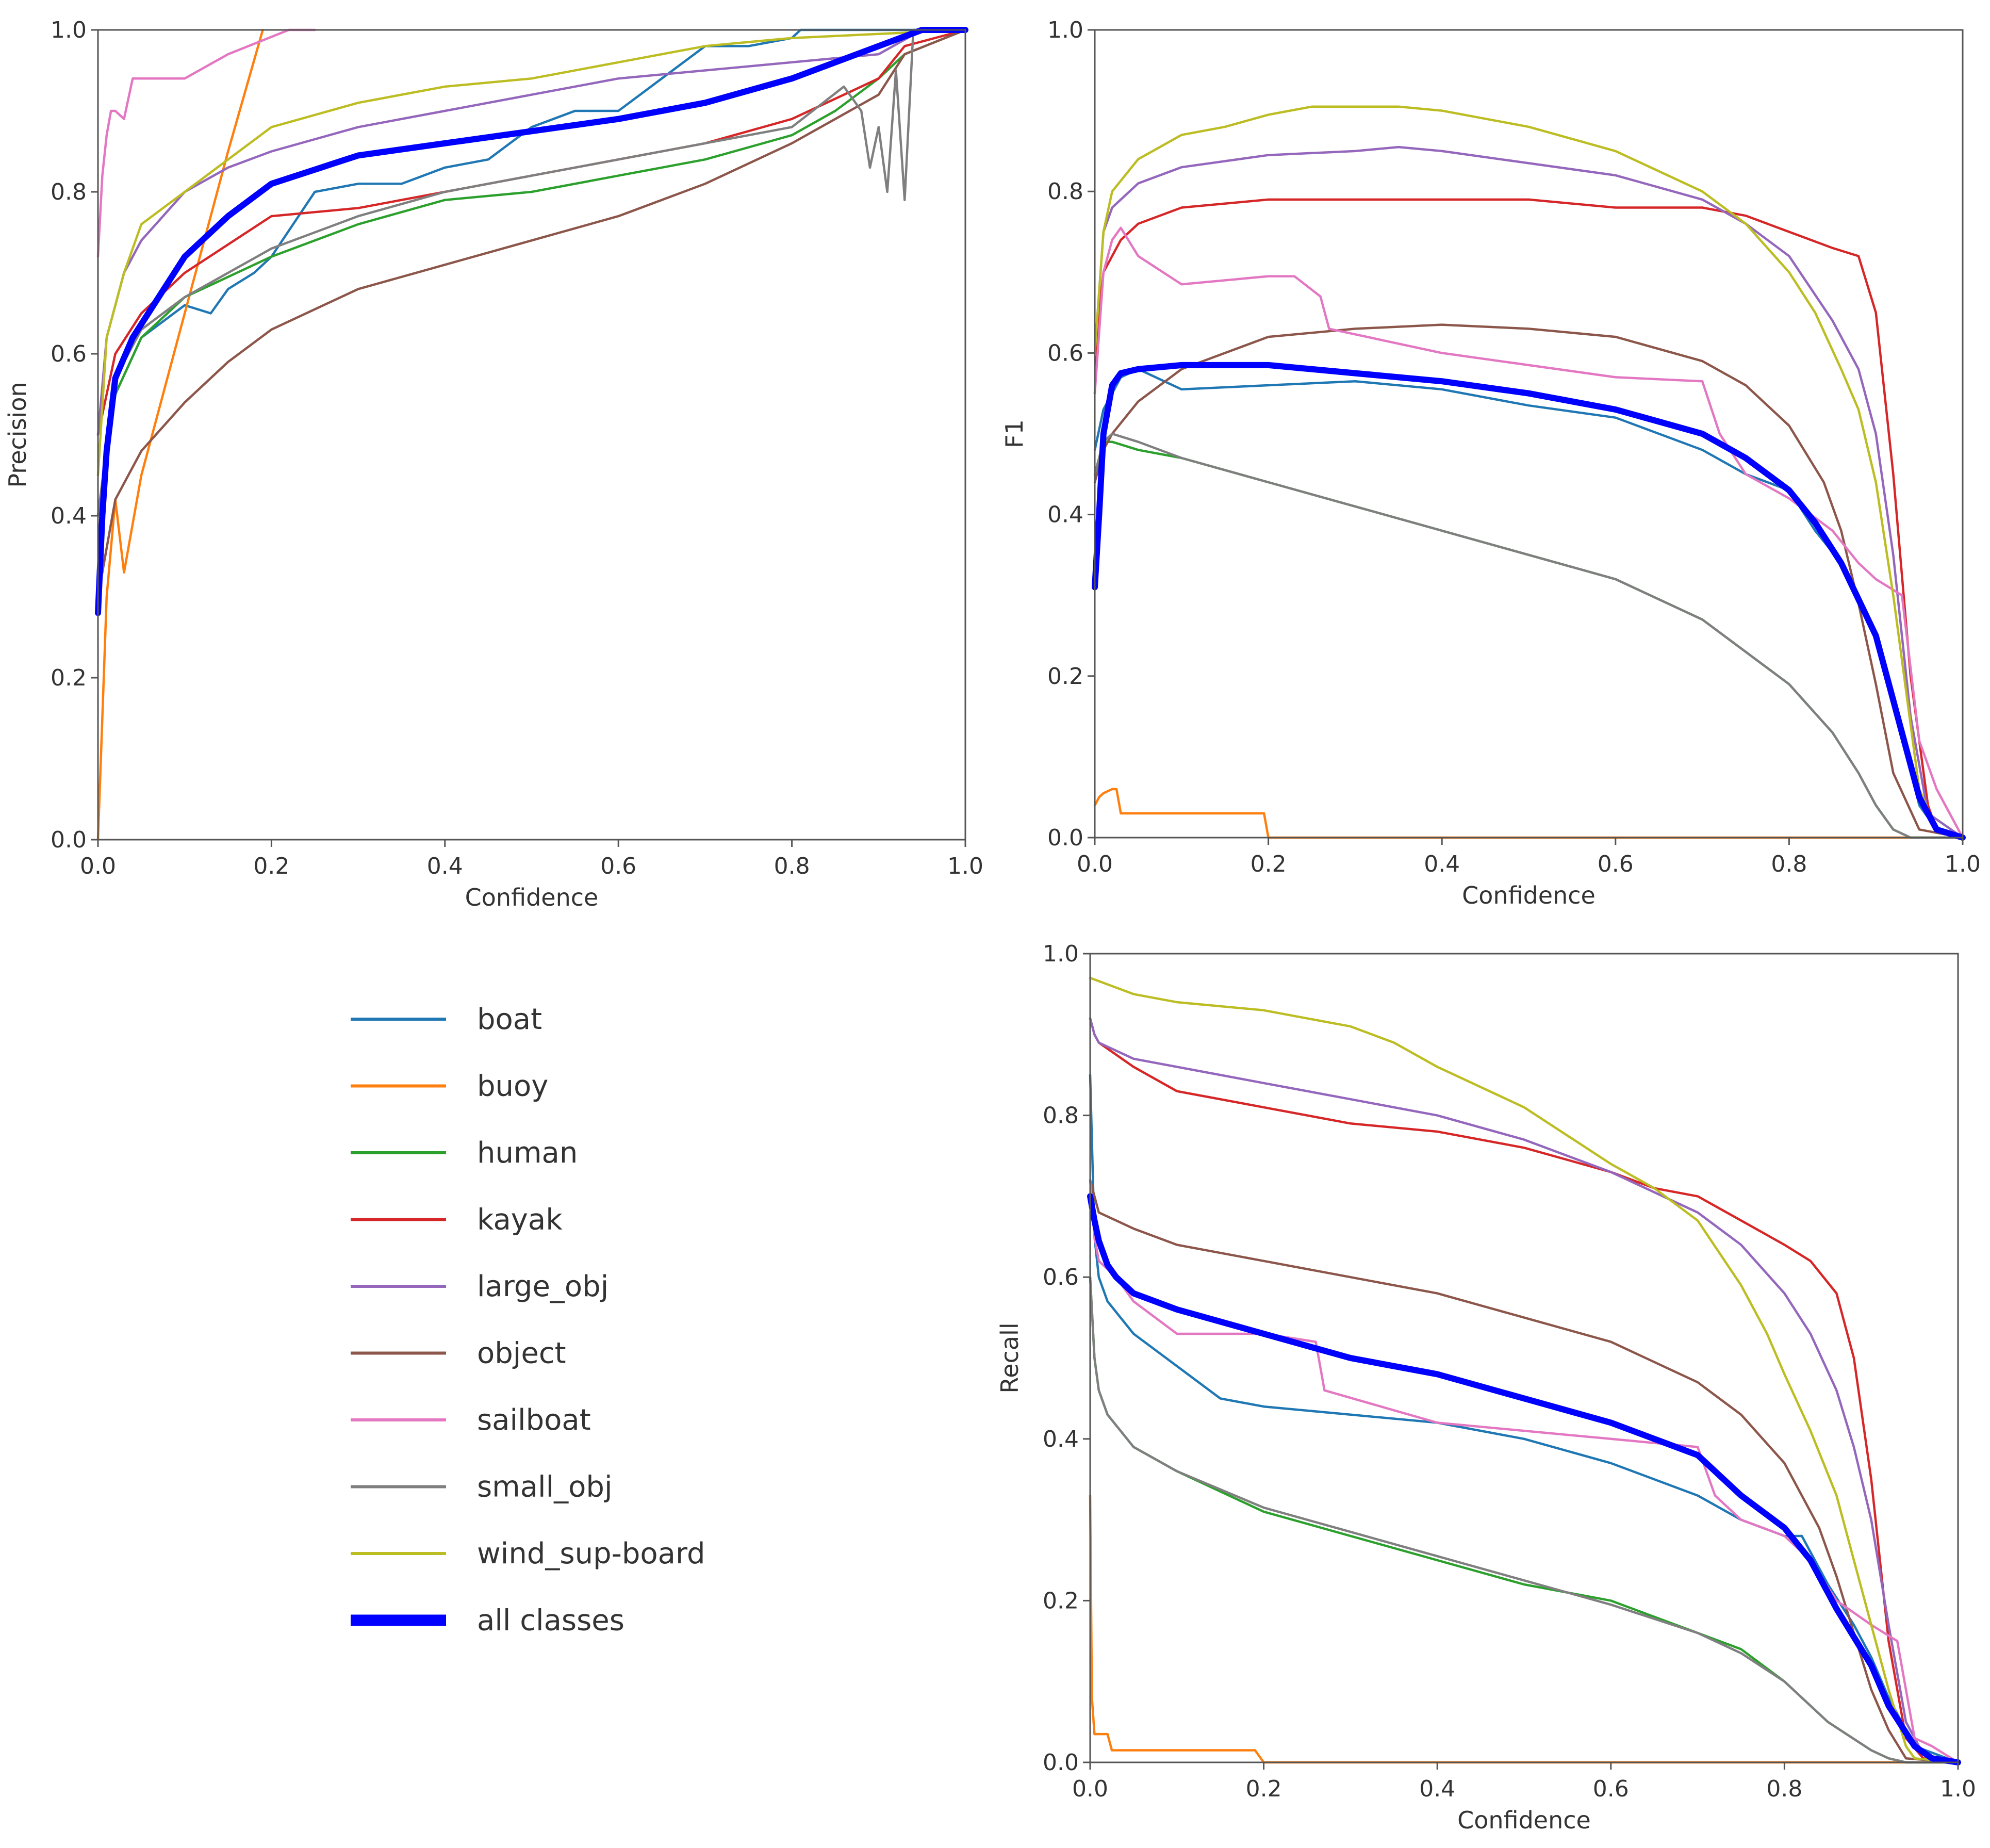 The width and height of the screenshot is (1990, 1848). Describe the element at coordinates (1616, 864) in the screenshot. I see `f1-x-tick-label: 0.6` at that location.